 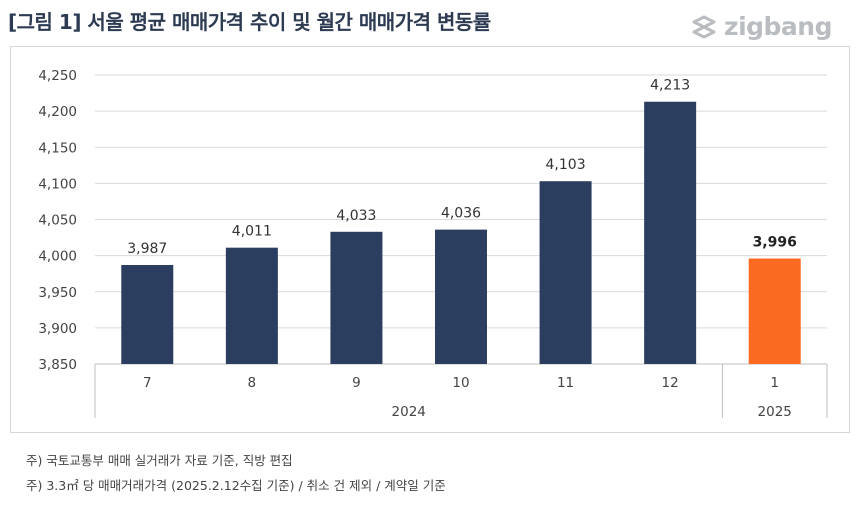 What do you see at coordinates (356, 216) in the screenshot?
I see `data-label: 4,033` at bounding box center [356, 216].